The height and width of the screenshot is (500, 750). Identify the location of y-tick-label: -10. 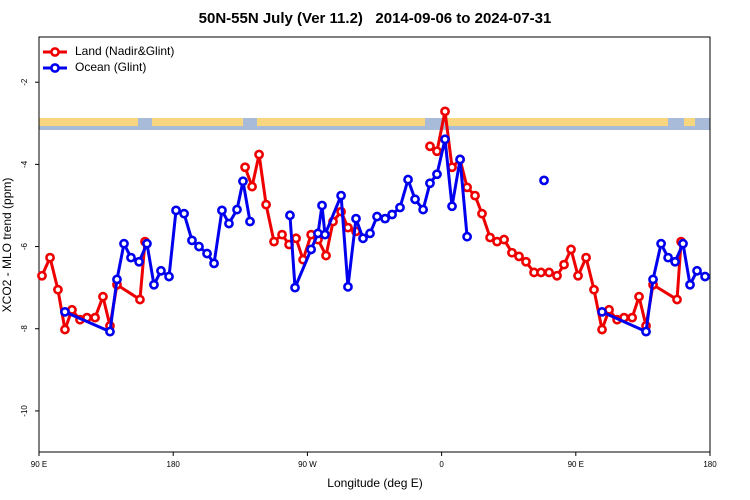
(24, 411).